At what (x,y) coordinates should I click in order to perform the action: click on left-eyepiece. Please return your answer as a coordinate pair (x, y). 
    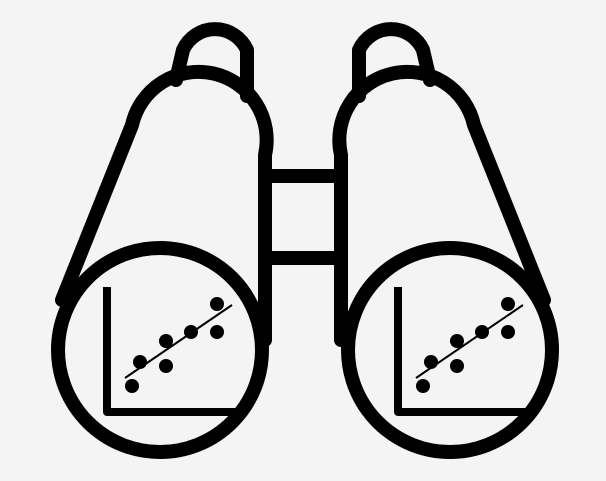
    Looking at the image, I should click on (211, 62).